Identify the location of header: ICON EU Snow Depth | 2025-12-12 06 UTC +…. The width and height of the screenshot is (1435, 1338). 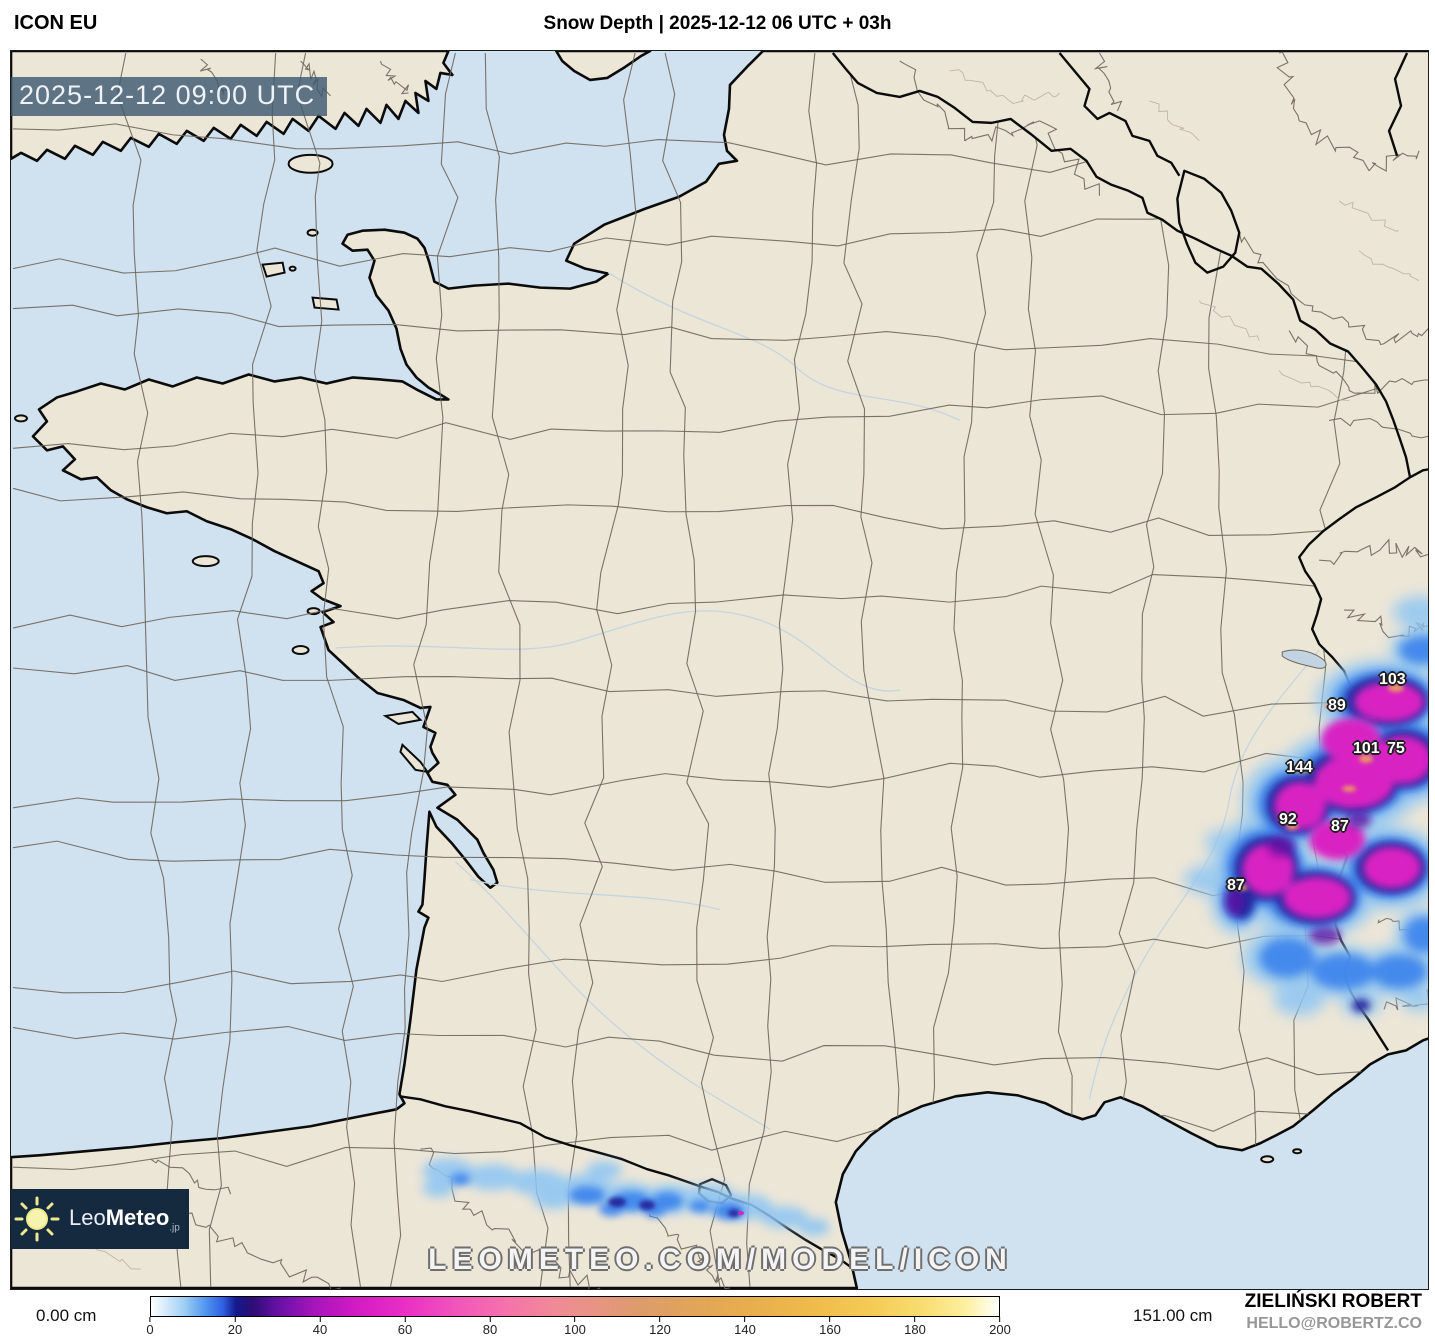
(717, 24).